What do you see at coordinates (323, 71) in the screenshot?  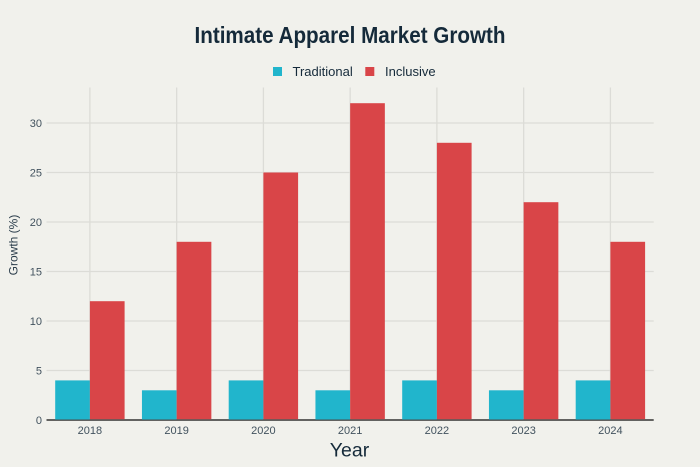 I see `svg-text: Traditional` at bounding box center [323, 71].